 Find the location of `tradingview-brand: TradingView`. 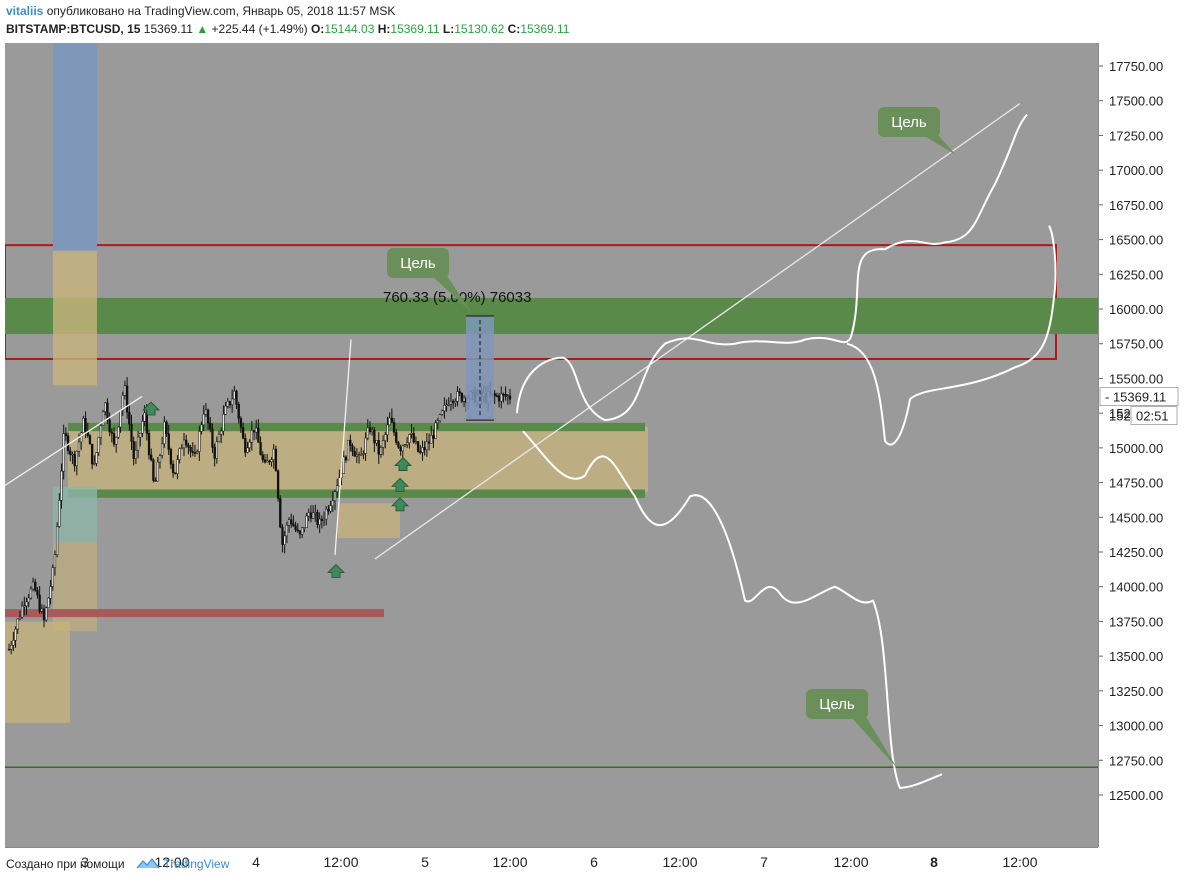

tradingview-brand: TradingView is located at coordinates (182, 864).